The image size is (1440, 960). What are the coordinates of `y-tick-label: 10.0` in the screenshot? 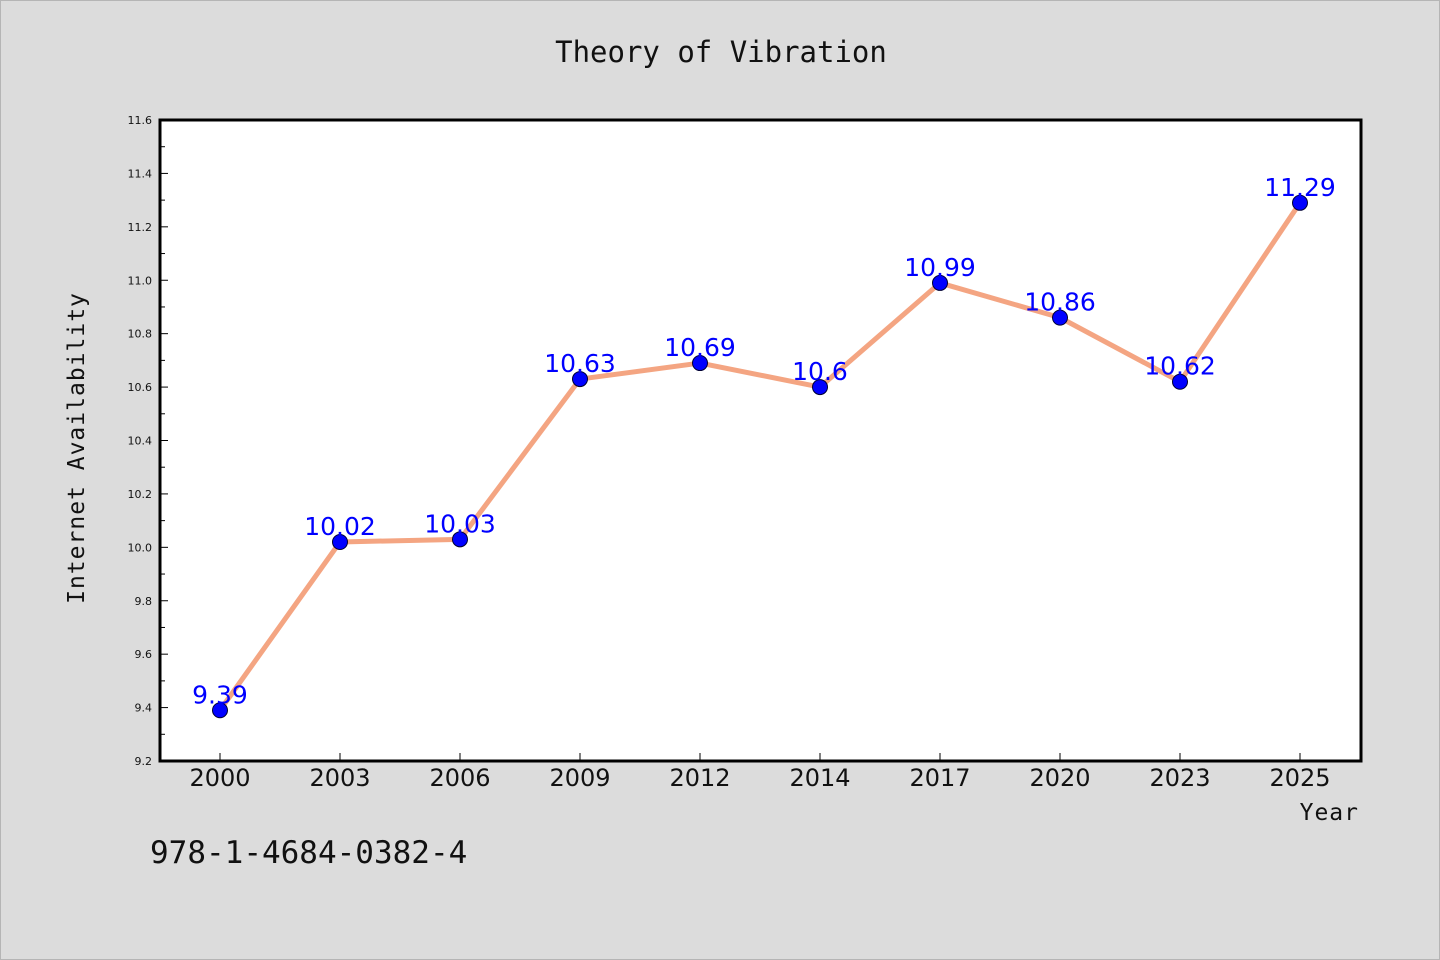 It's located at (140, 547).